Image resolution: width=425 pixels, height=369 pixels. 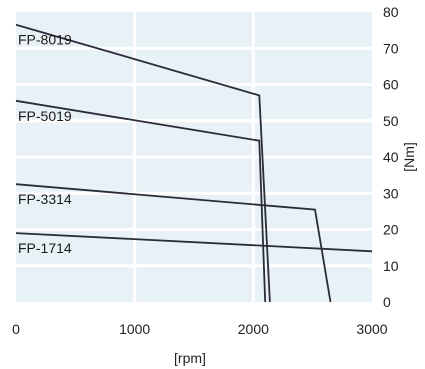 I want to click on x-axis-ticks: 0 1000 2000 3000, so click(x=200, y=329).